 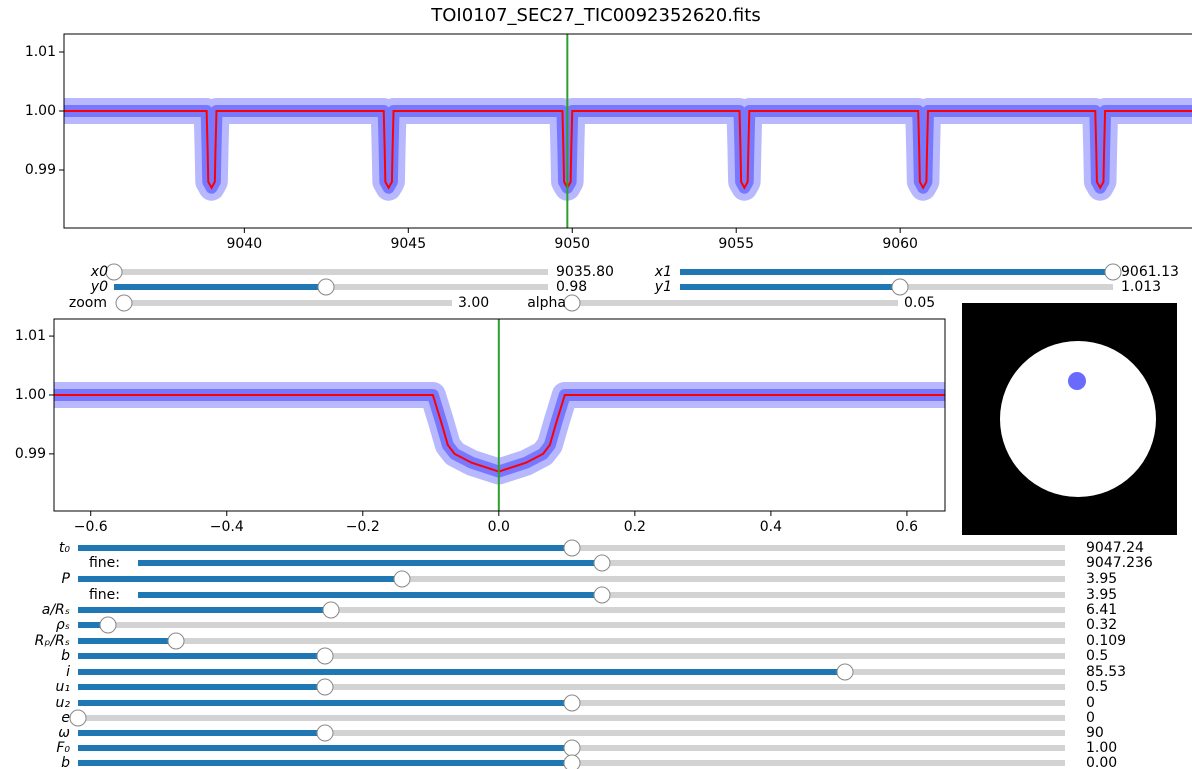 I want to click on x-tick-label: −0.4, so click(x=227, y=527).